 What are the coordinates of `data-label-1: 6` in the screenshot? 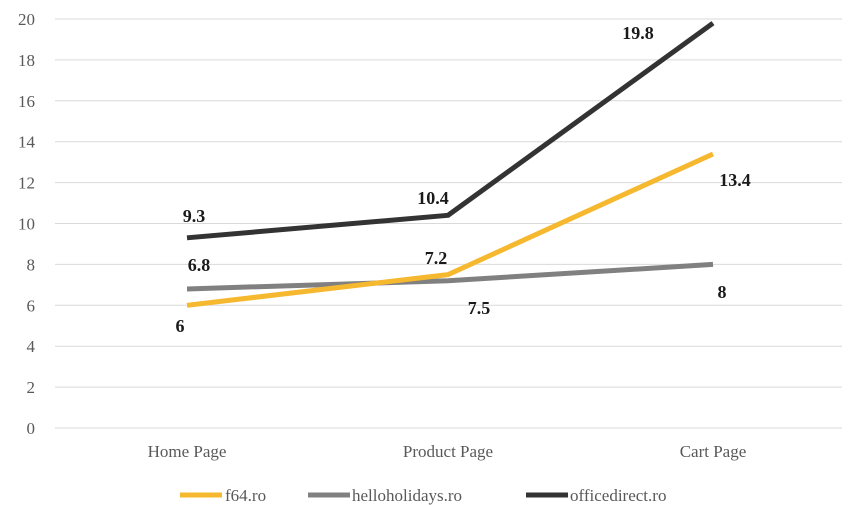 It's located at (180, 326).